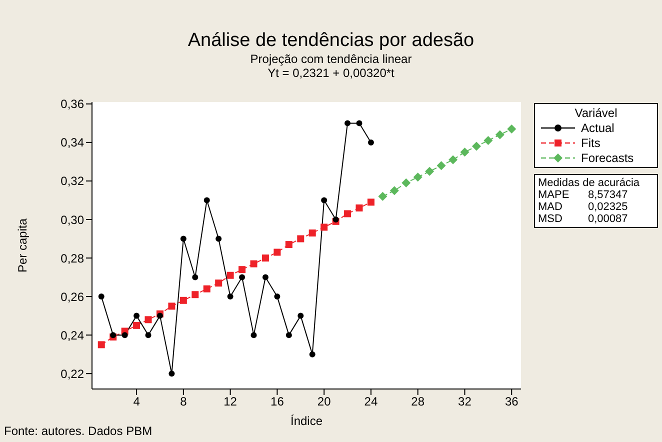  What do you see at coordinates (331, 59) in the screenshot?
I see `chart-subtitle: Projeção com tendência linear` at bounding box center [331, 59].